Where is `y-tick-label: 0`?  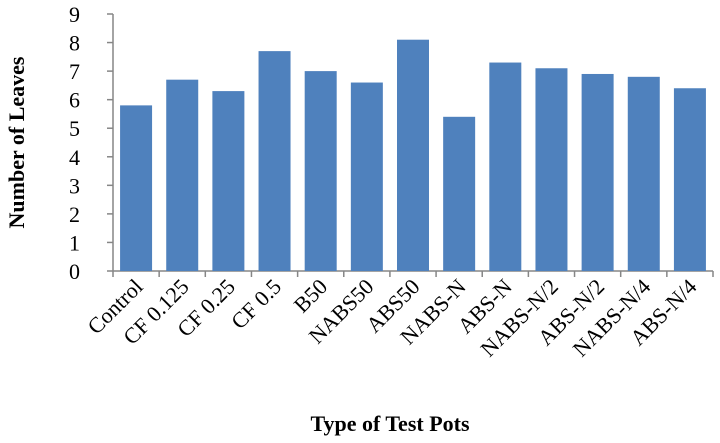
y-tick-label: 0 is located at coordinates (74, 271).